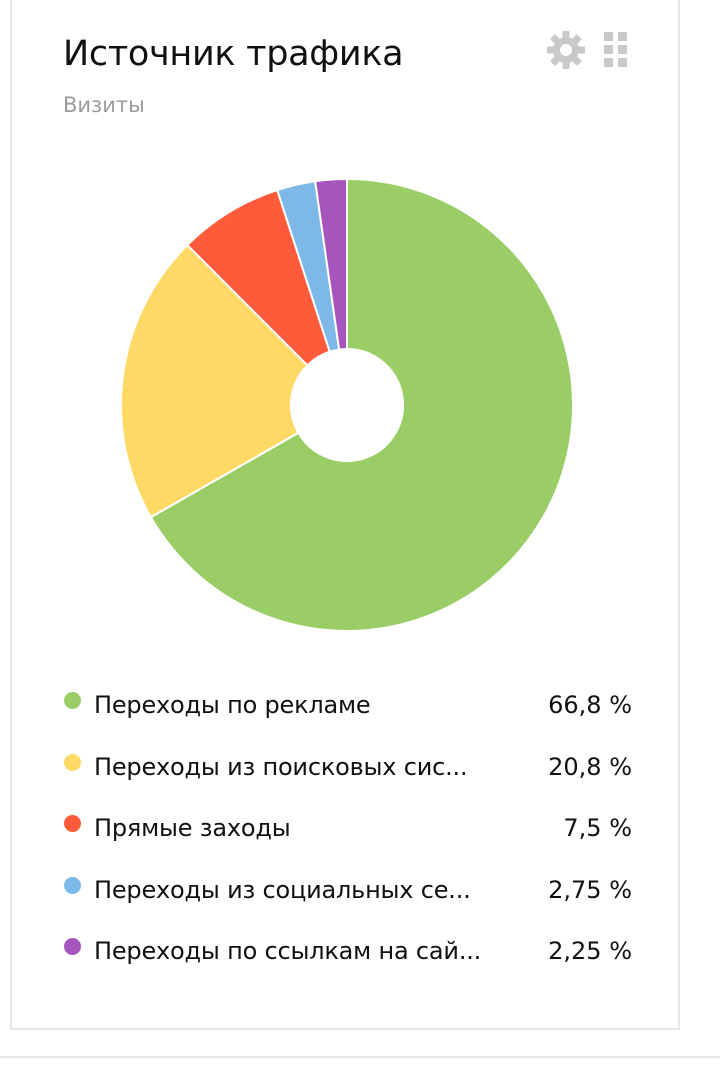  What do you see at coordinates (616, 50) in the screenshot?
I see `drag-handle-icon` at bounding box center [616, 50].